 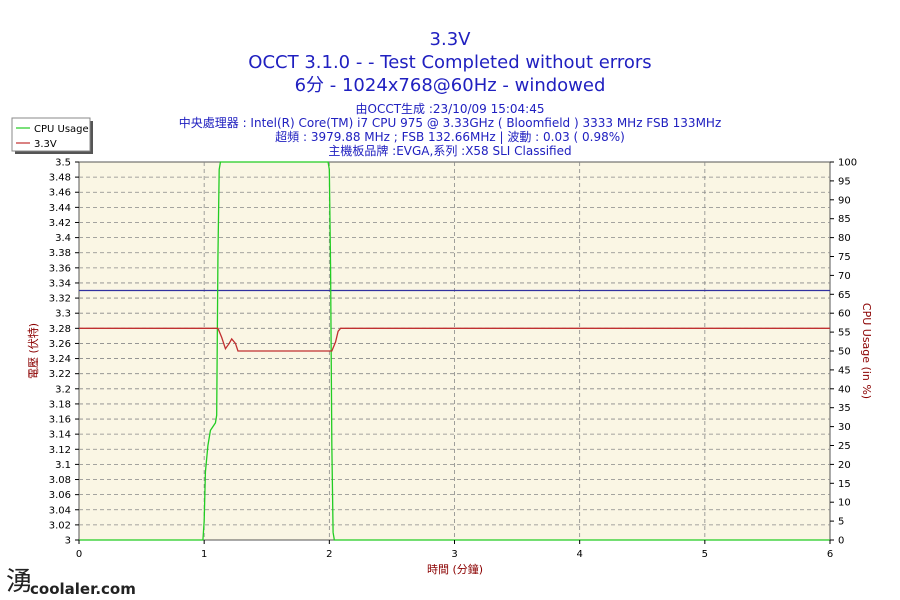 I want to click on y-axis-label: 電壓 (伏特), so click(x=33, y=351).